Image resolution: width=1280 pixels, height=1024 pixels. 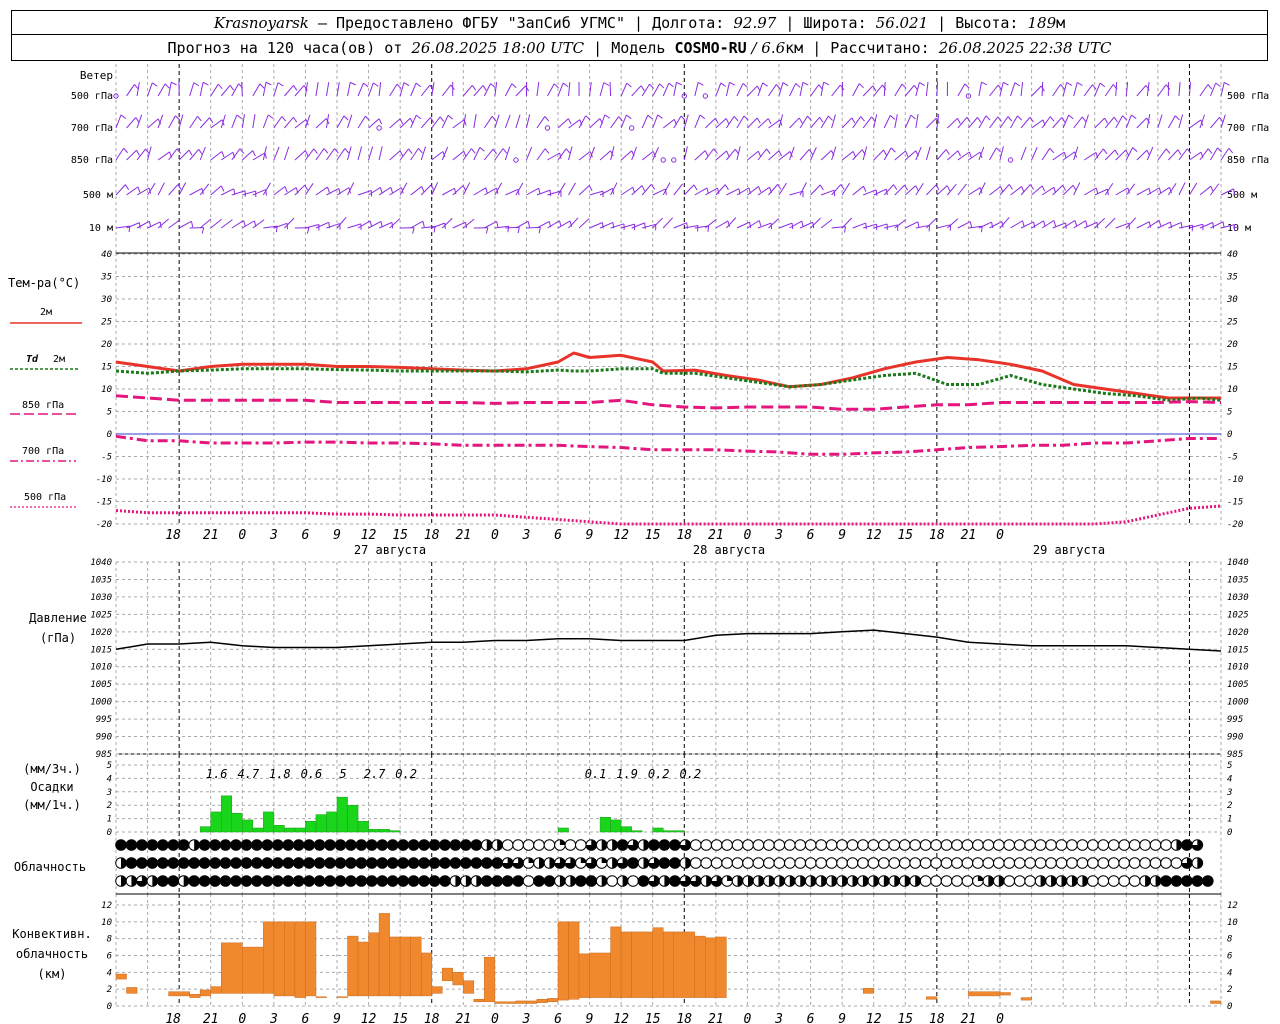 I want to click on temp-tick-label-right: -20, so click(x=1235, y=525).